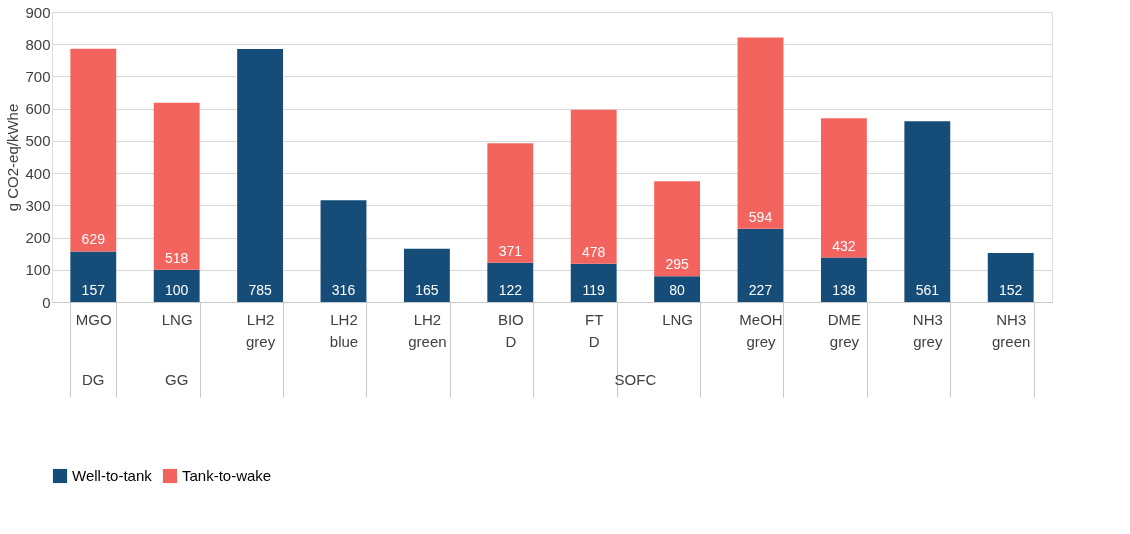 This screenshot has width=1130, height=534. Describe the element at coordinates (594, 290) in the screenshot. I see `data-label: 119` at that location.